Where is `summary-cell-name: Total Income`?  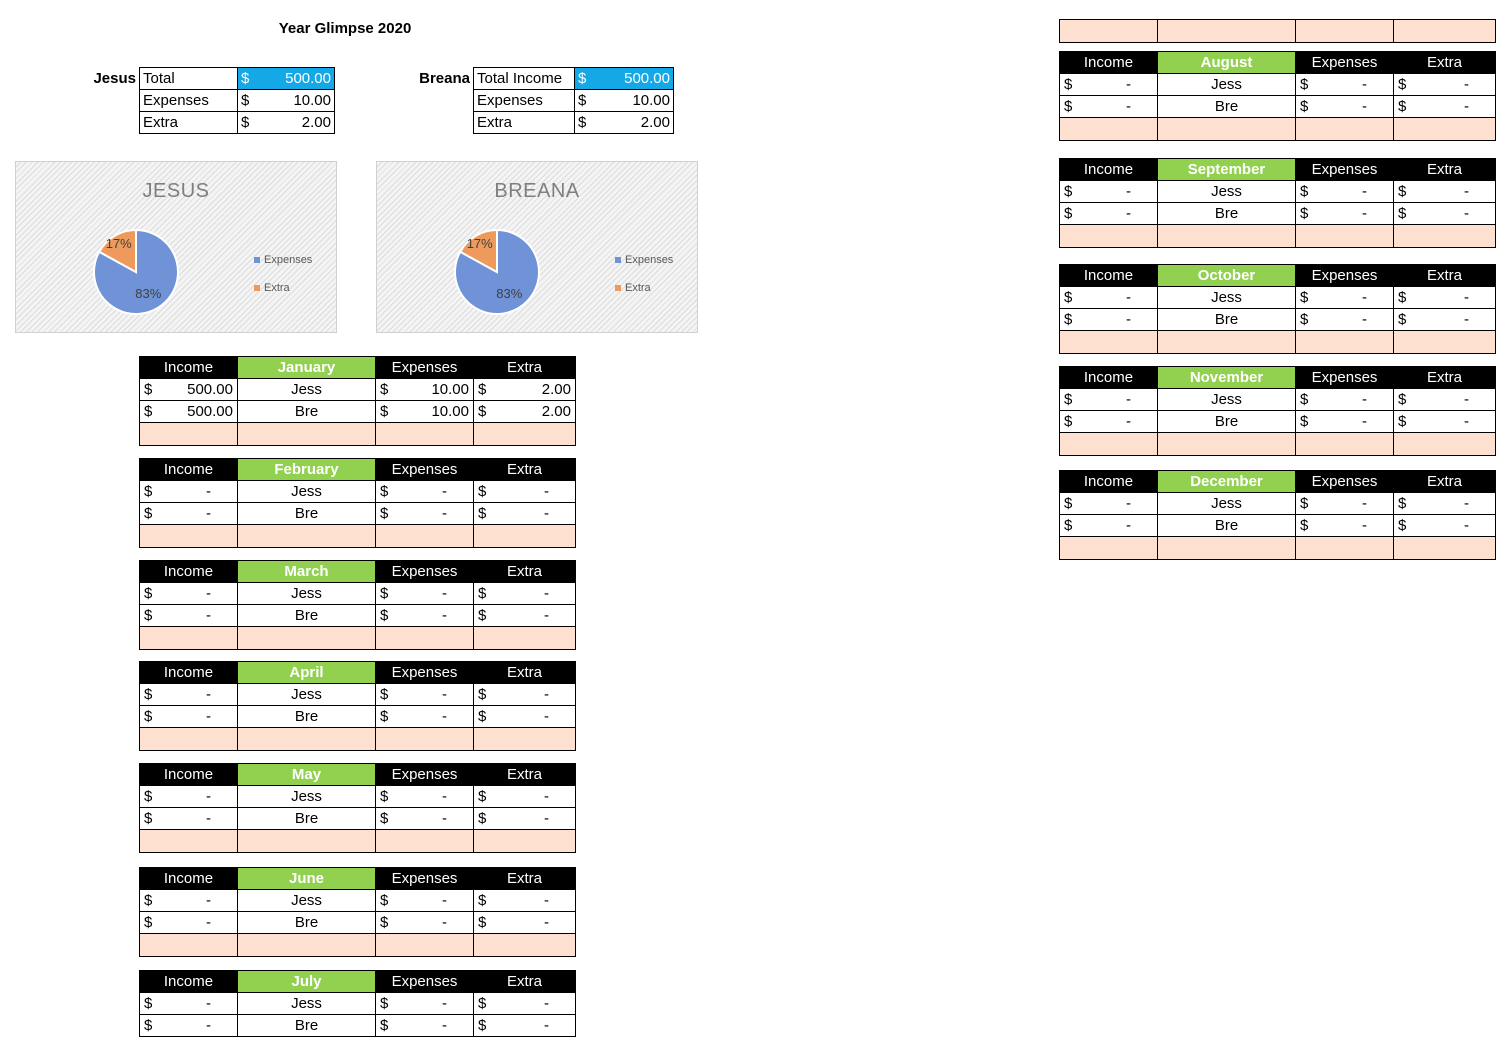
summary-cell-name: Total Income is located at coordinates (524, 78).